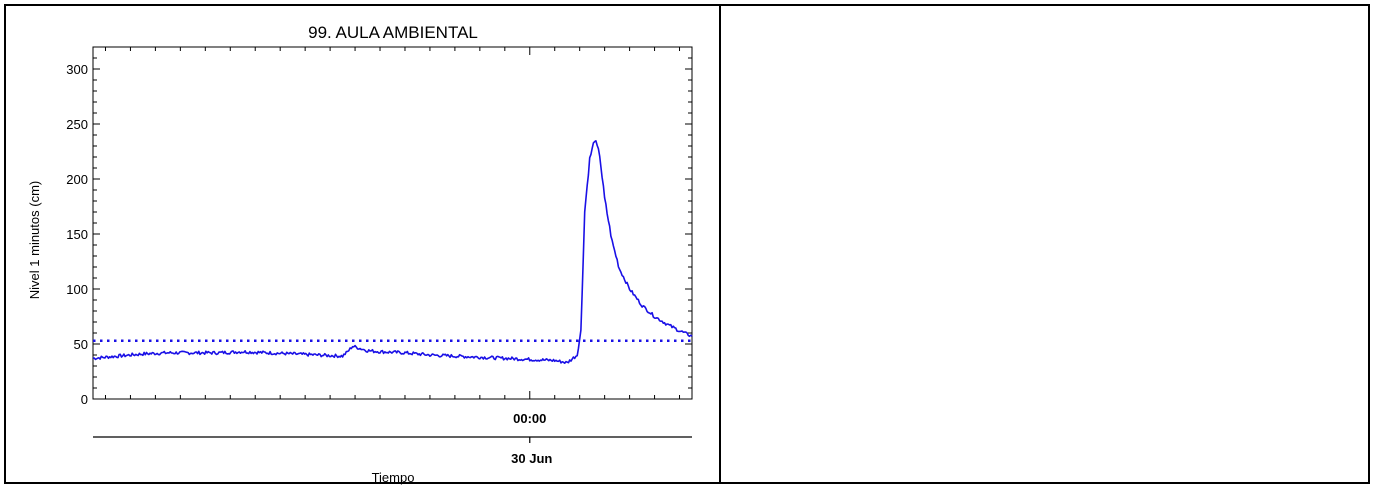  Describe the element at coordinates (84, 399) in the screenshot. I see `y-tick-label: 0` at that location.